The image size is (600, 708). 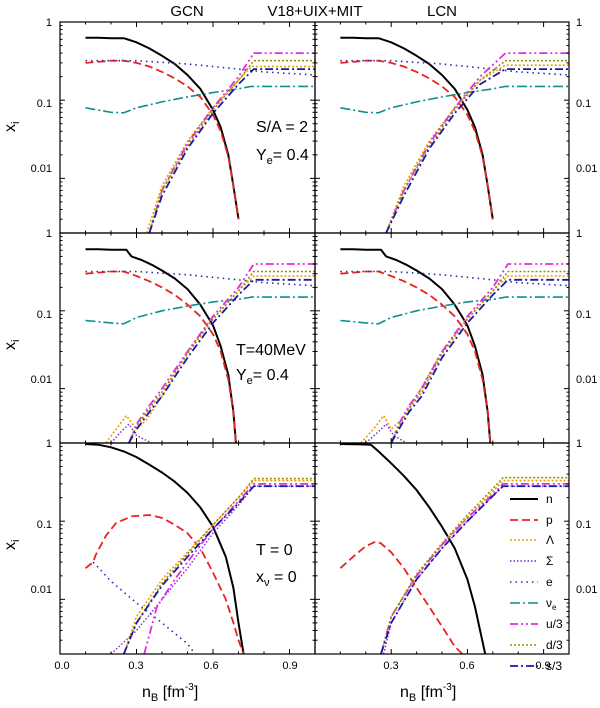 What do you see at coordinates (260, 577) in the screenshot?
I see `annotation-bottom-symbol: x` at bounding box center [260, 577].